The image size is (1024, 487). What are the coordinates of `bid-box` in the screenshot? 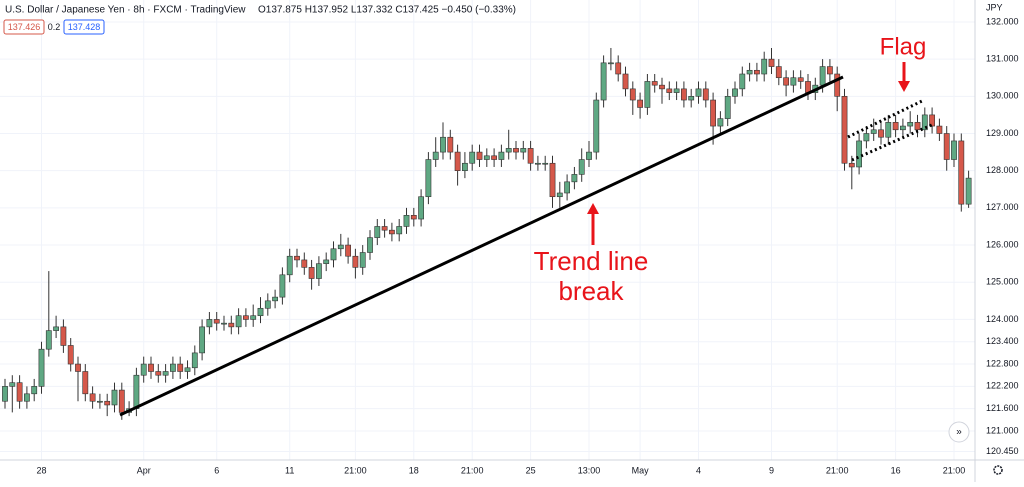 It's located at (24, 27).